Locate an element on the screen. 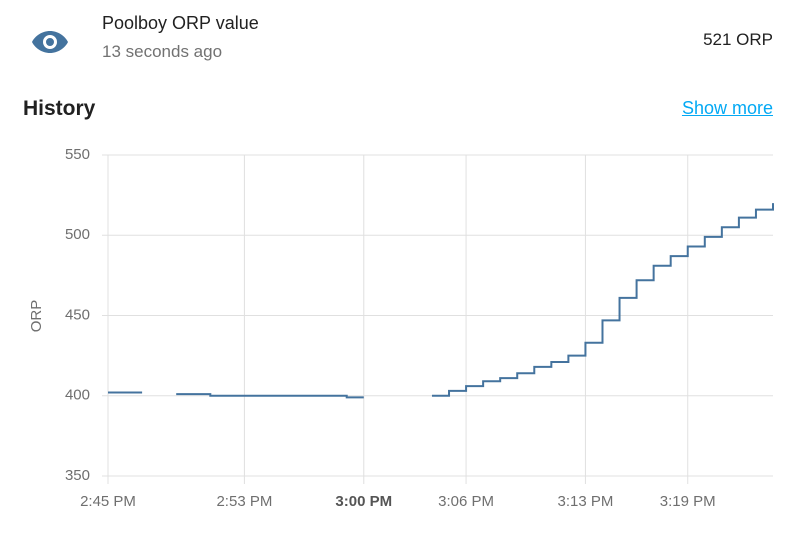 The width and height of the screenshot is (800, 537). show-more-link: Show more is located at coordinates (727, 108).